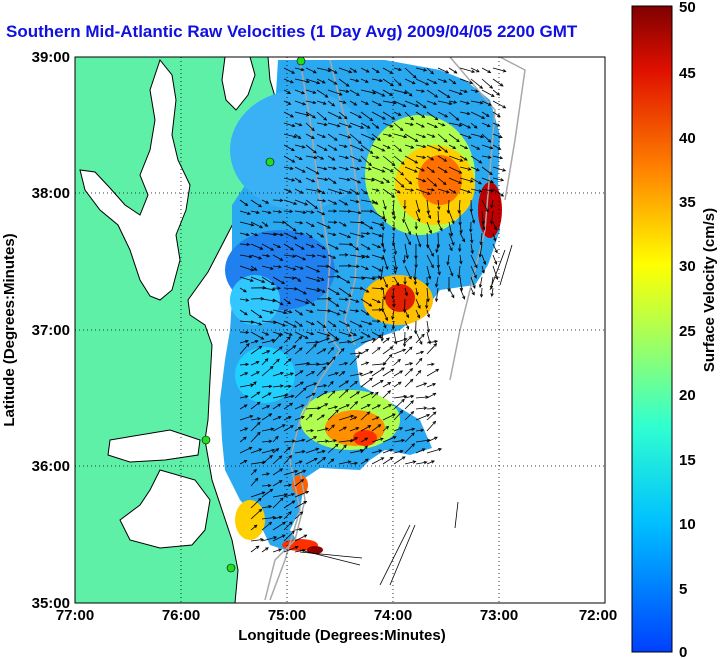  Describe the element at coordinates (51, 193) in the screenshot. I see `y-tick-label: 38:00` at that location.